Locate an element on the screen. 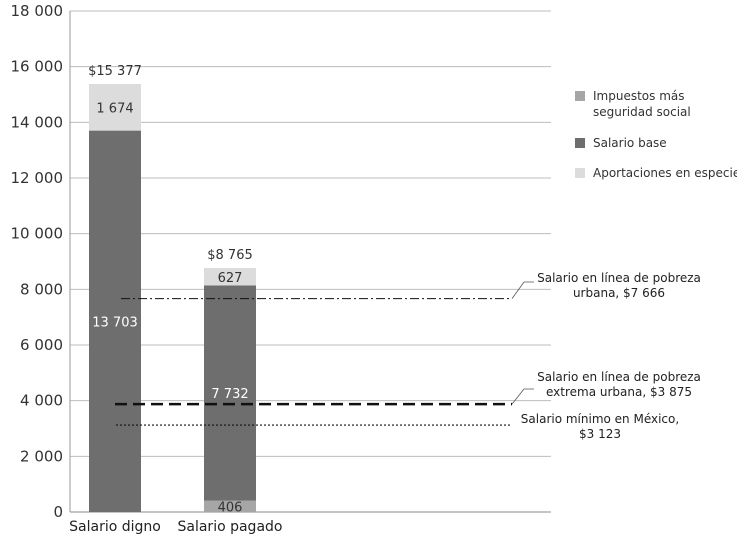 Image resolution: width=737 pixels, height=538 pixels. segment-value-label: 7 732 is located at coordinates (229, 394).